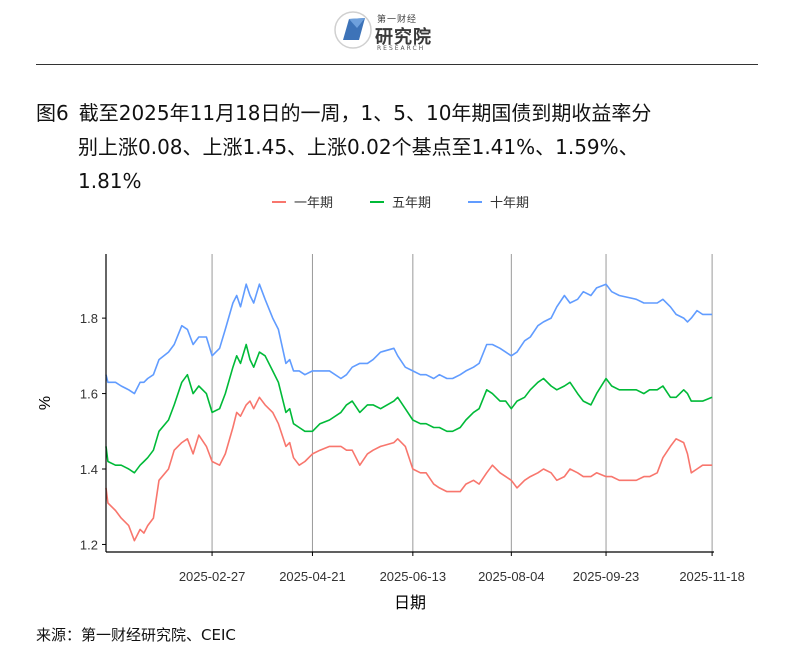  Describe the element at coordinates (89, 394) in the screenshot. I see `y-tick-label: 1.6` at that location.